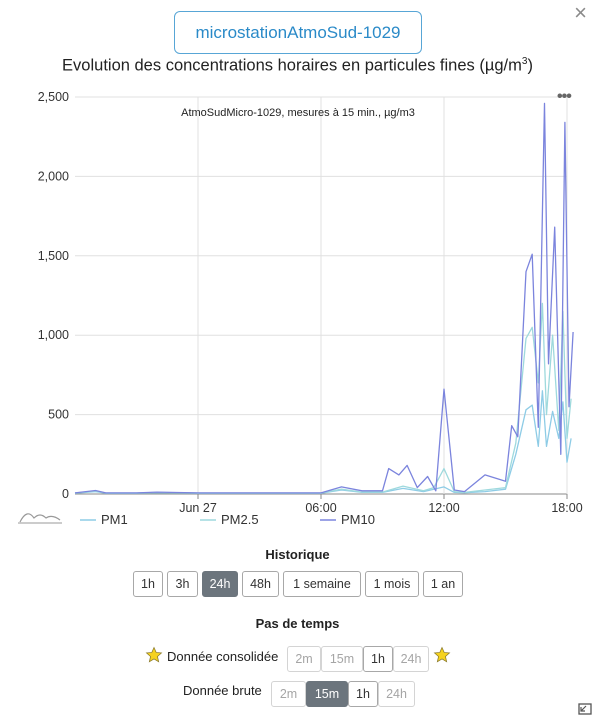 This screenshot has width=595, height=720. What do you see at coordinates (342, 659) in the screenshot?
I see `consolidee-button-15m: 15m` at bounding box center [342, 659].